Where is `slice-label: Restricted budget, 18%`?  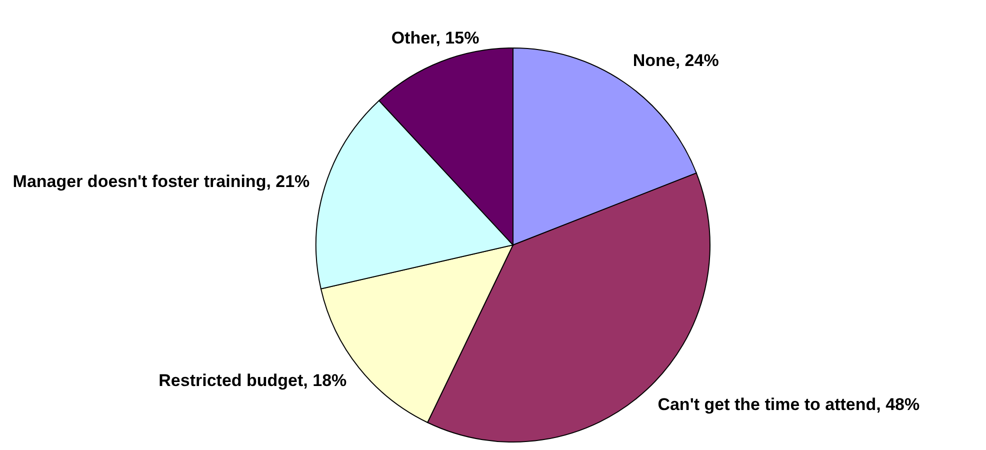
slice-label: Restricted budget, 18% is located at coordinates (252, 380).